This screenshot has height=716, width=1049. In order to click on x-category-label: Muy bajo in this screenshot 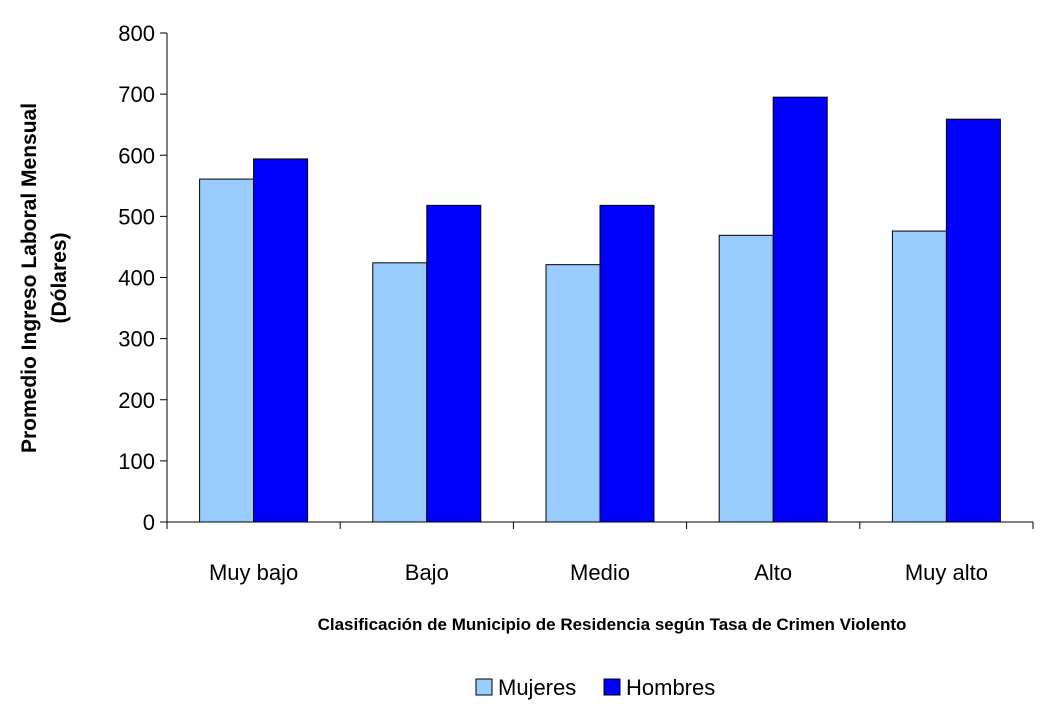, I will do `click(253, 572)`.